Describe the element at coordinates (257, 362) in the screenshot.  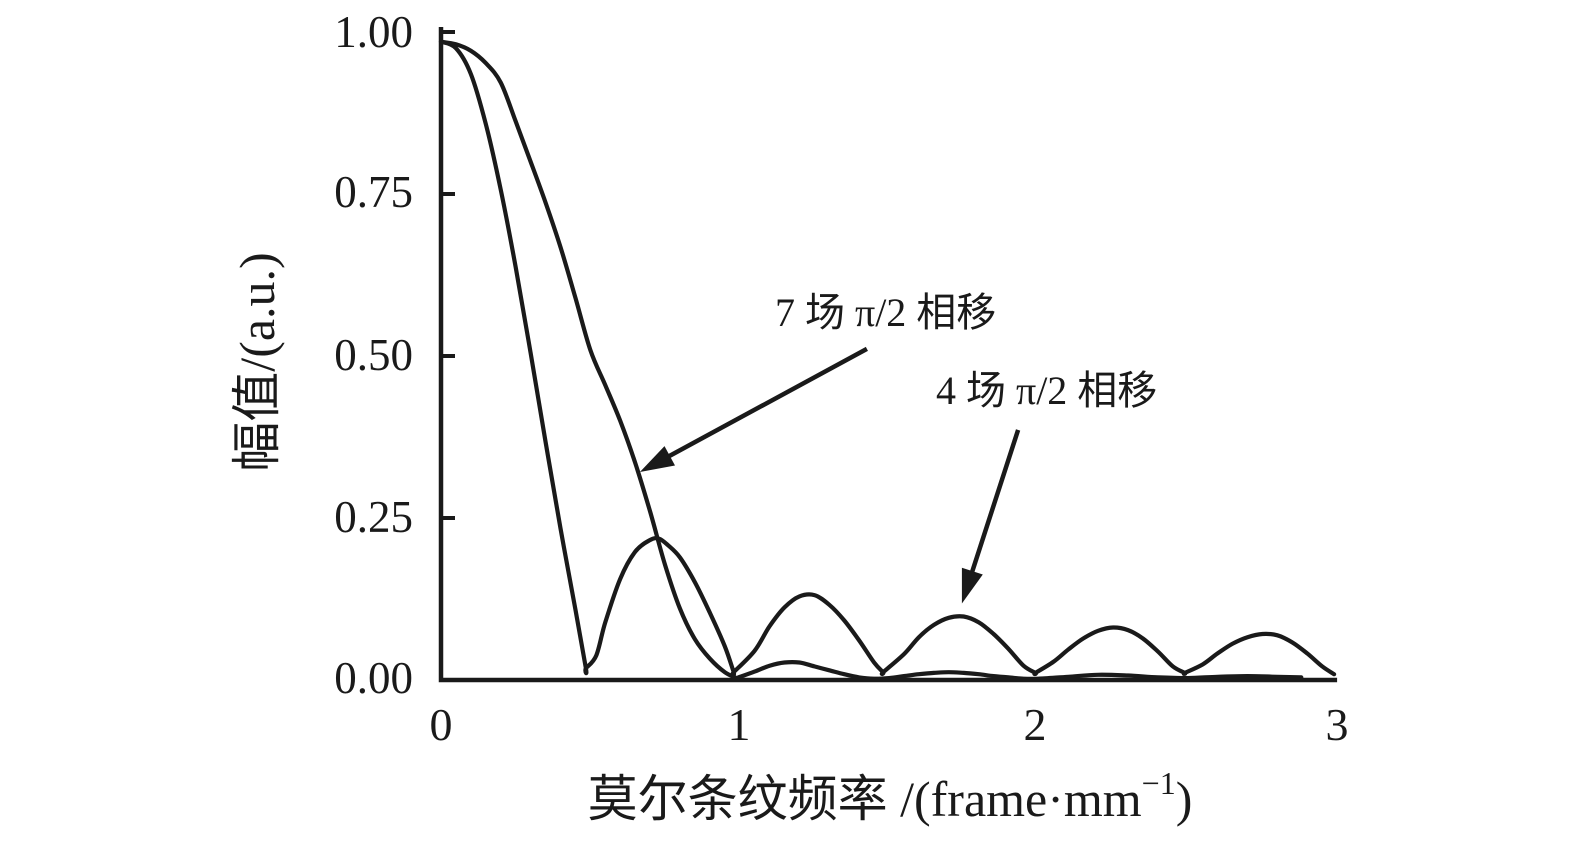
I see `y-axis-title: 幅值/(a.u.)` at that location.